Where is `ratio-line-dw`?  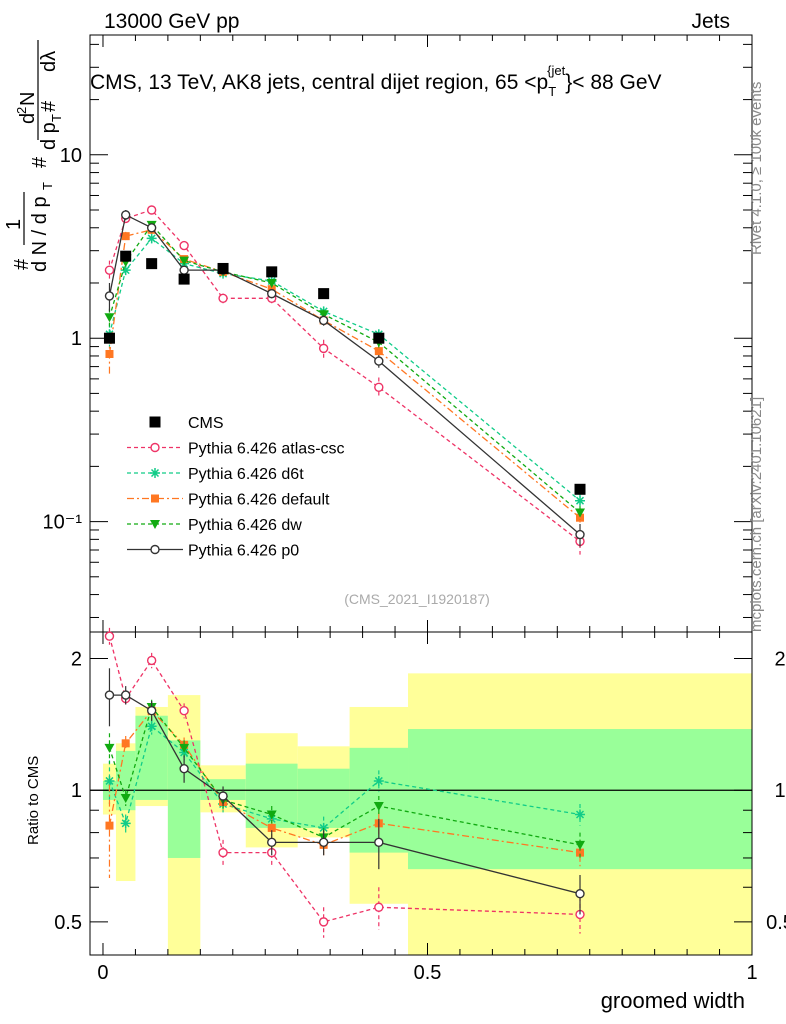
ratio-line-dw is located at coordinates (344, 775).